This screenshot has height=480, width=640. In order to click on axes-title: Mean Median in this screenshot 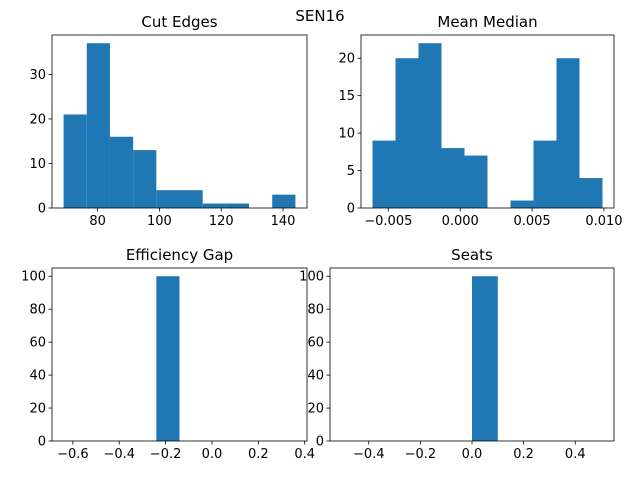, I will do `click(487, 22)`.